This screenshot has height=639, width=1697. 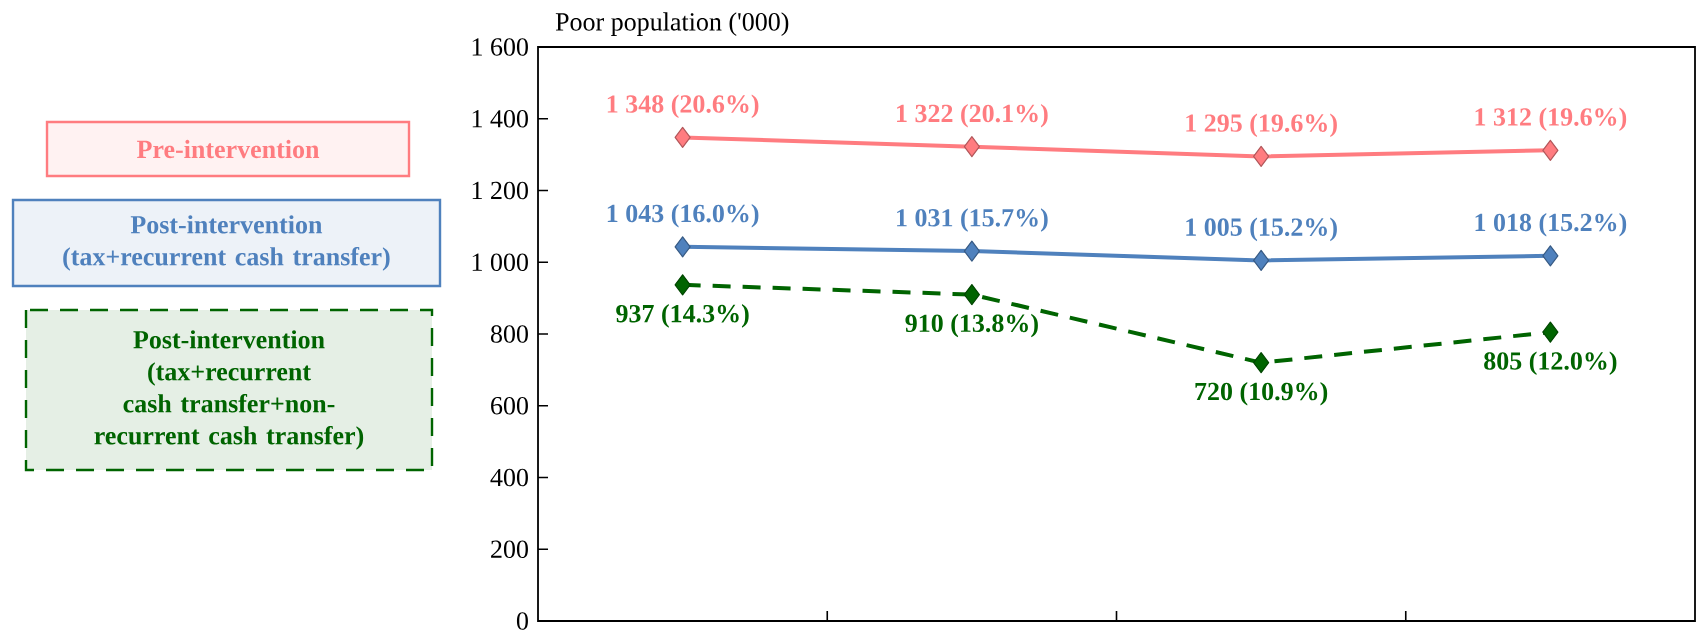 I want to click on data-label: 1 018 (15.2%), so click(x=1551, y=225).